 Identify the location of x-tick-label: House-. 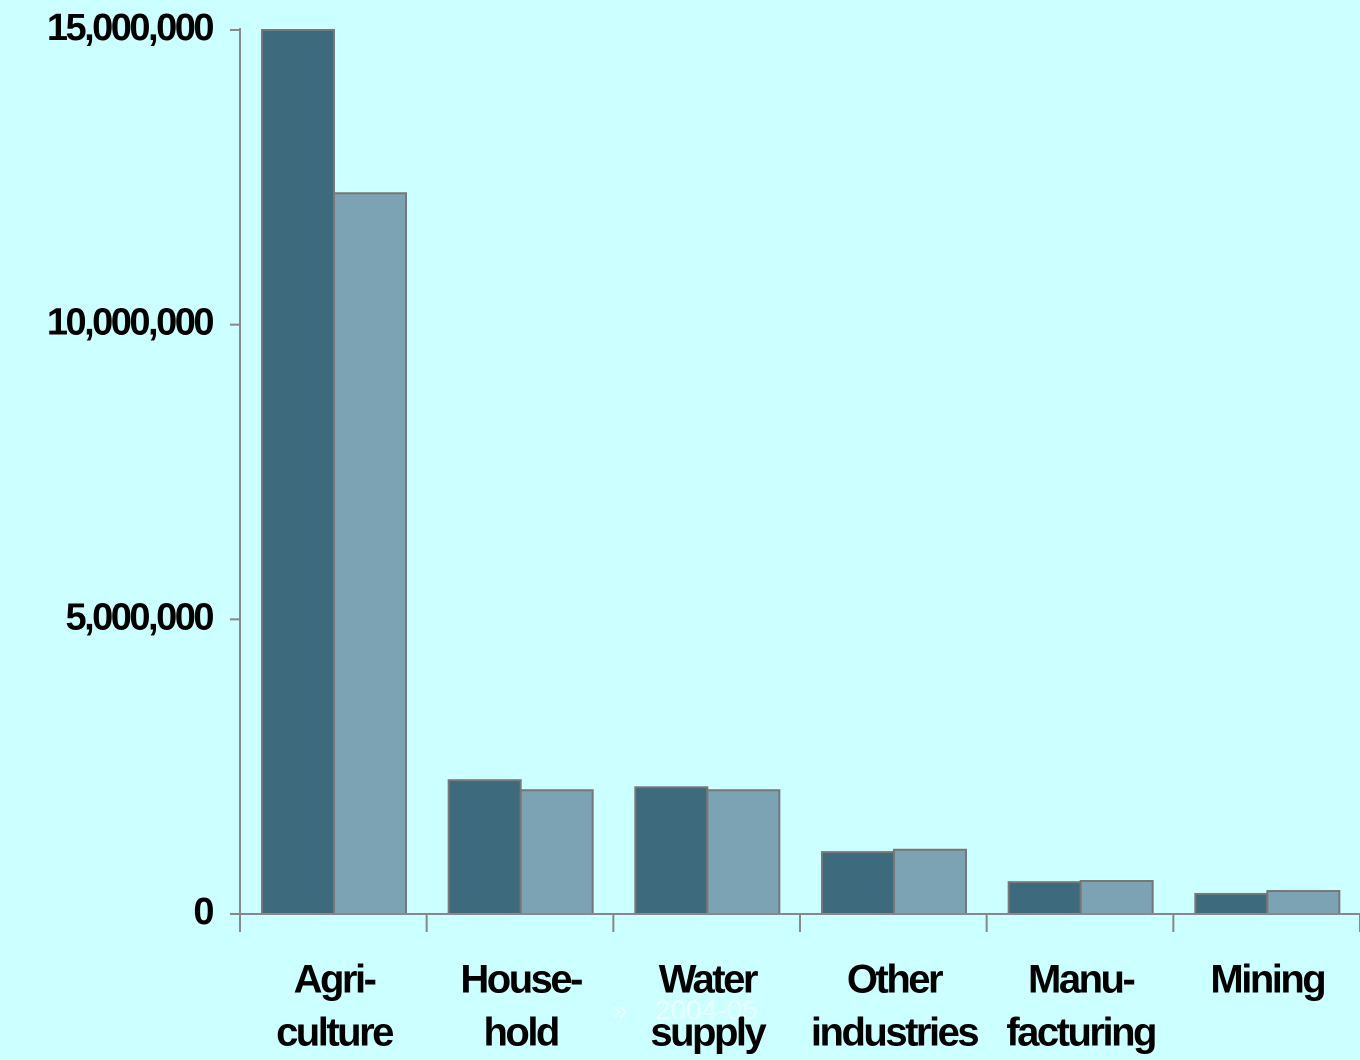
(521, 980).